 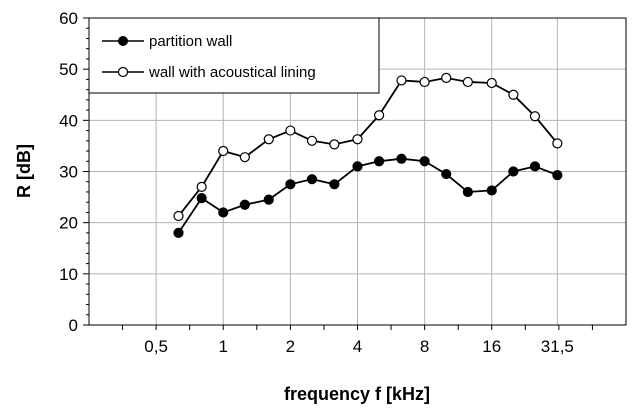 I want to click on x-tick-label: 1, so click(x=223, y=346).